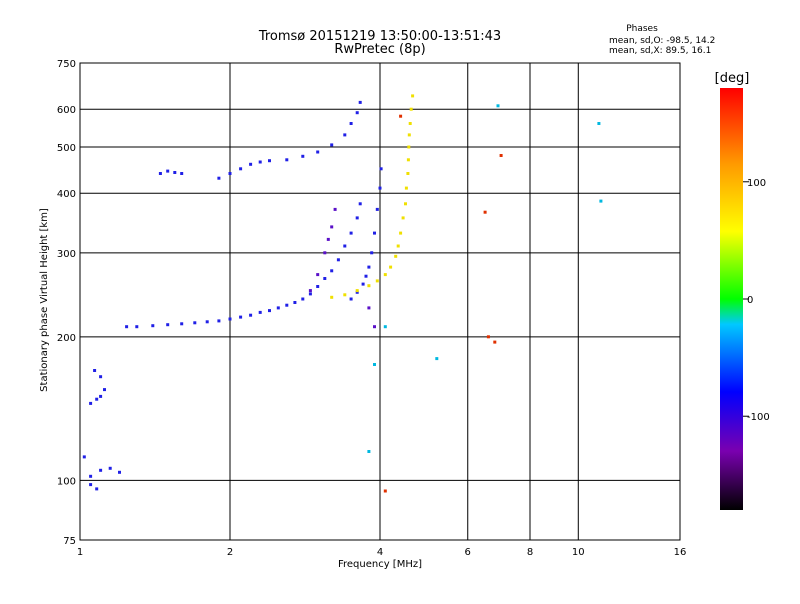  What do you see at coordinates (680, 552) in the screenshot?
I see `x-tick-label: 16` at bounding box center [680, 552].